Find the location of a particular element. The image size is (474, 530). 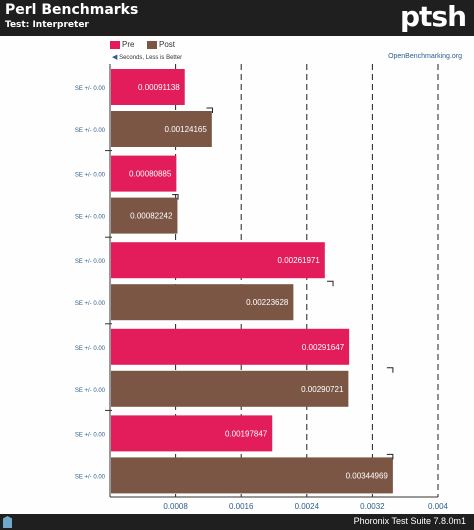

bar-value-label: 0.00291647 is located at coordinates (323, 347).